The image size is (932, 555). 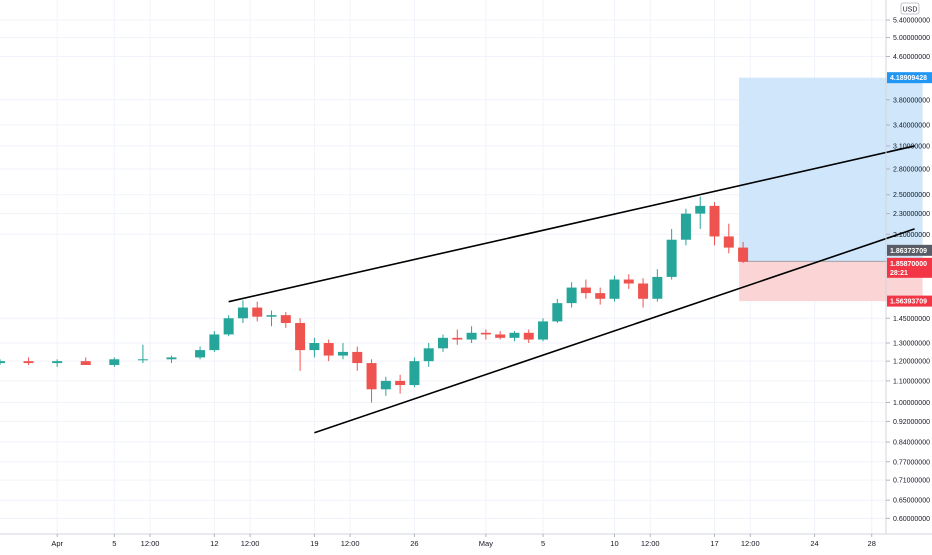 I want to click on last-price-tag-text: 28:21, so click(x=899, y=273).